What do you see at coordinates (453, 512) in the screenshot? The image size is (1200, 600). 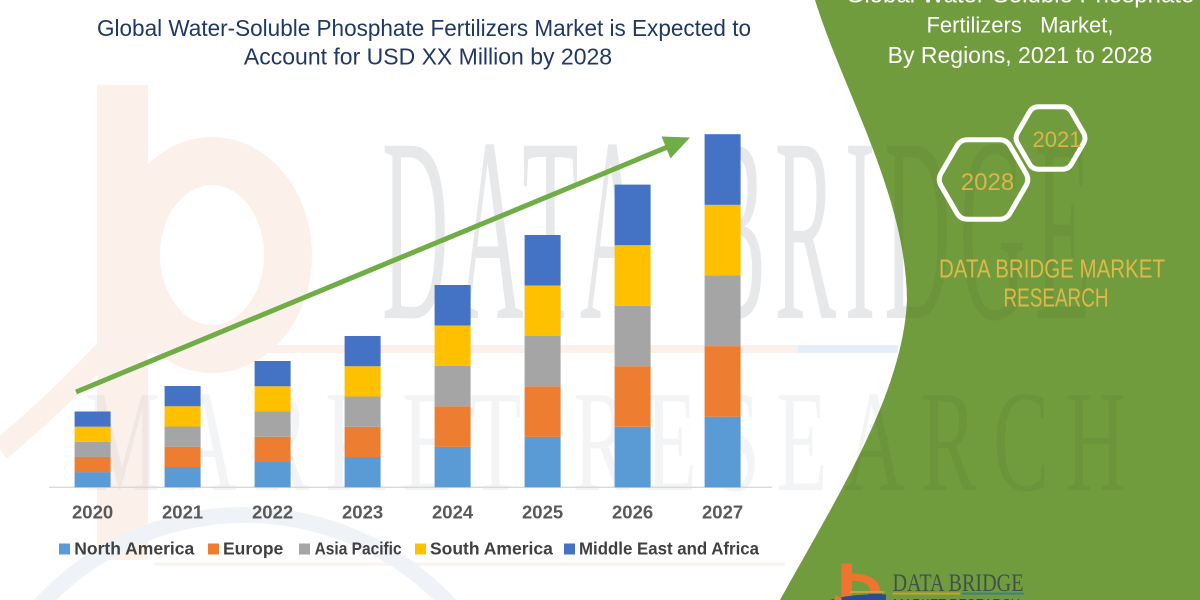 I see `svg-text: 2024` at bounding box center [453, 512].